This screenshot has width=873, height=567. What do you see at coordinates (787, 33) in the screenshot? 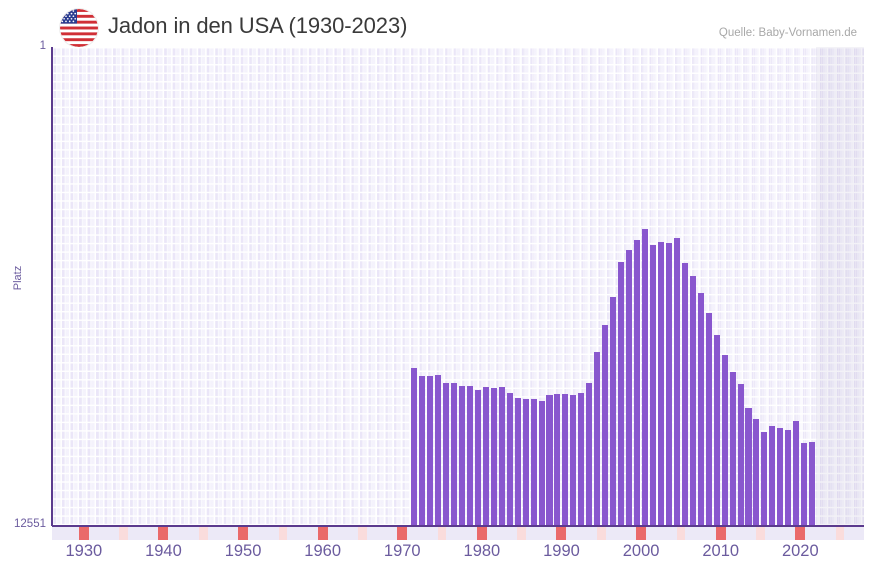
I see `source-attribution: Quelle: Baby-Vornamen.de` at bounding box center [787, 33].